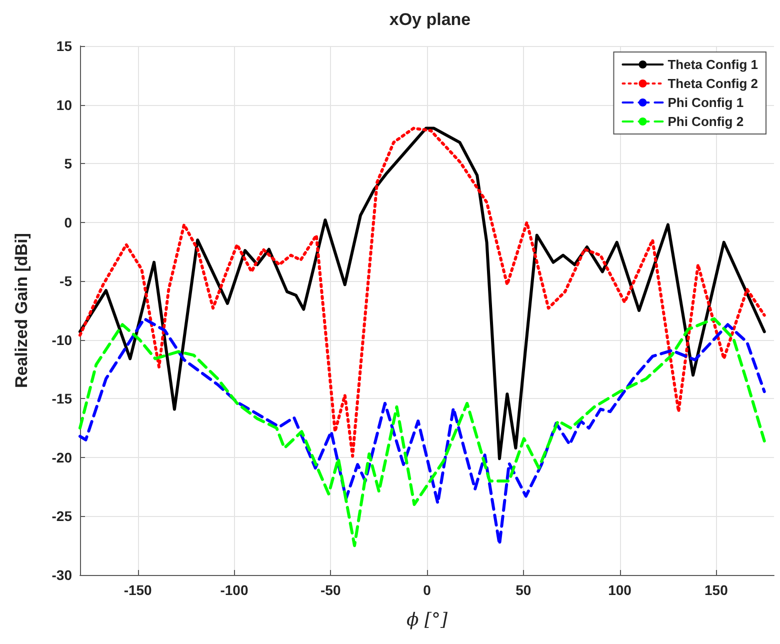 The width and height of the screenshot is (780, 644). What do you see at coordinates (66, 281) in the screenshot?
I see `y-tick-label: -5` at bounding box center [66, 281].